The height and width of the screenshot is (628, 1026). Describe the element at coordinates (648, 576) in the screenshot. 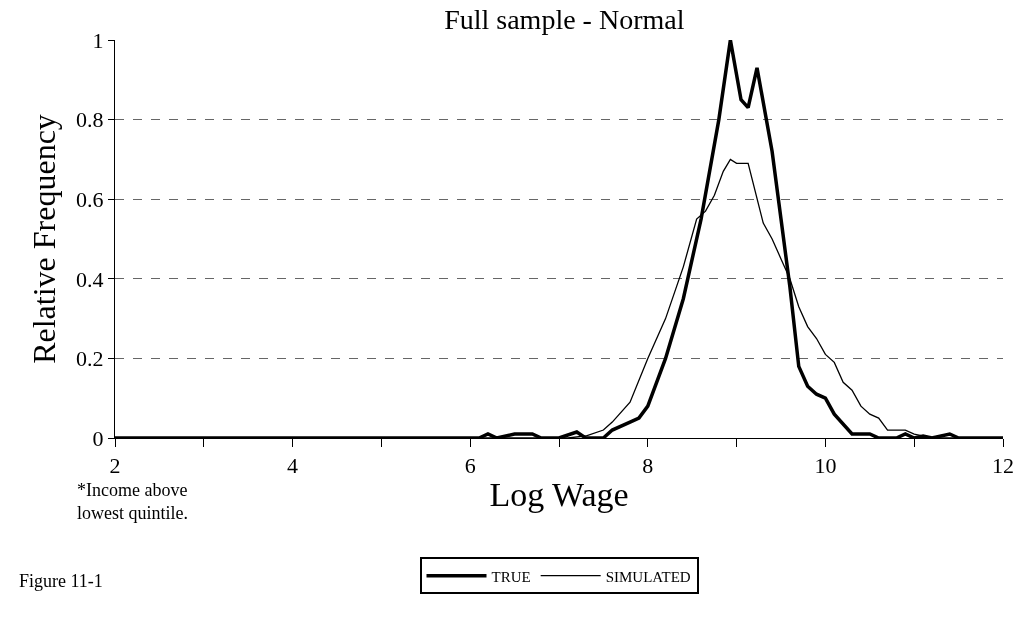

I see `legend-label: SIMULATED` at that location.